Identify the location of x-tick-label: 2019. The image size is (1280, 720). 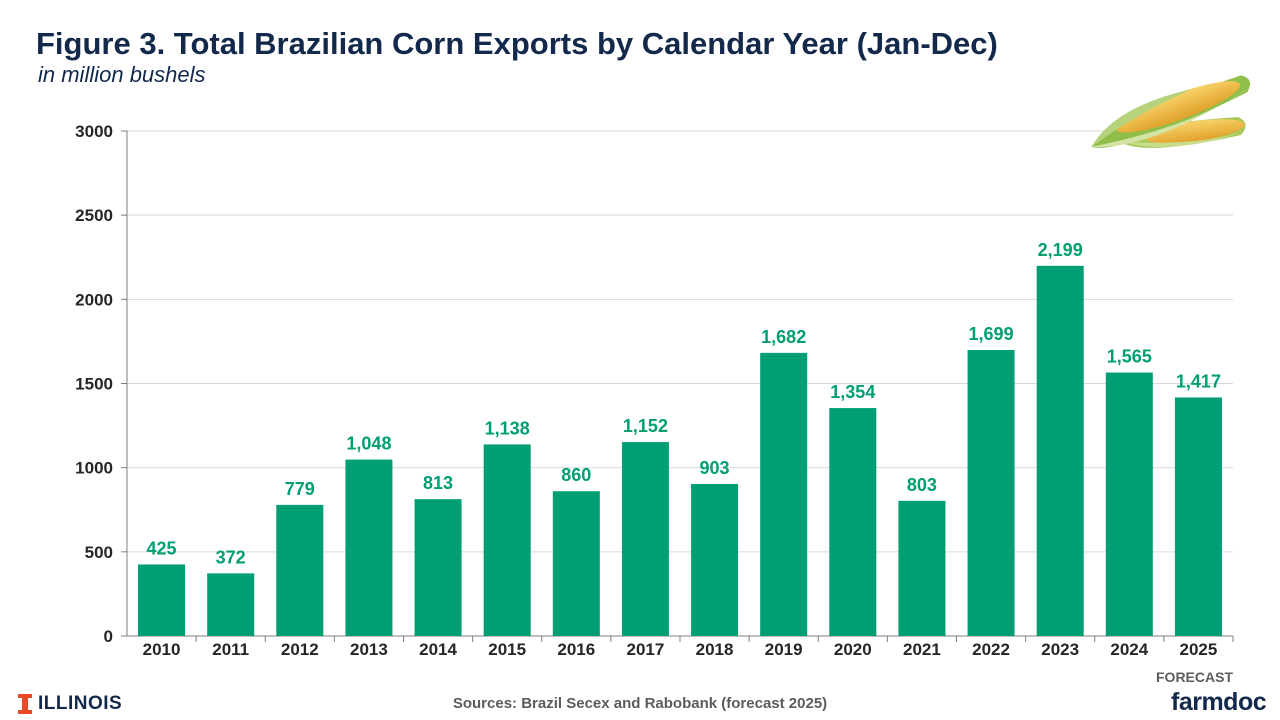
(784, 649).